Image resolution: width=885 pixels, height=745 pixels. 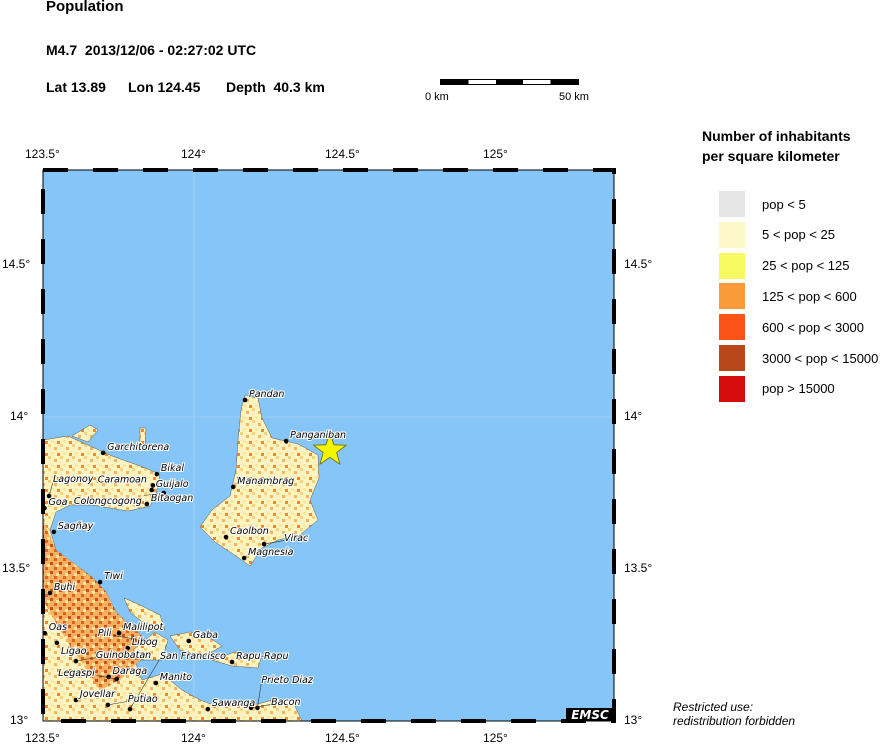 What do you see at coordinates (271, 552) in the screenshot?
I see `city-label: Magnesia` at bounding box center [271, 552].